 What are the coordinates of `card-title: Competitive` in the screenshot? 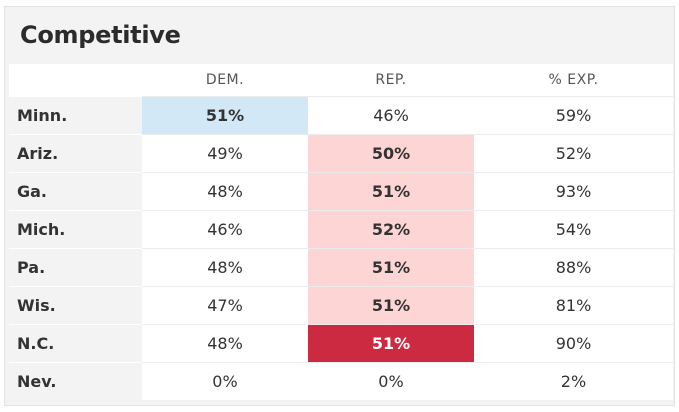 It's located at (100, 35).